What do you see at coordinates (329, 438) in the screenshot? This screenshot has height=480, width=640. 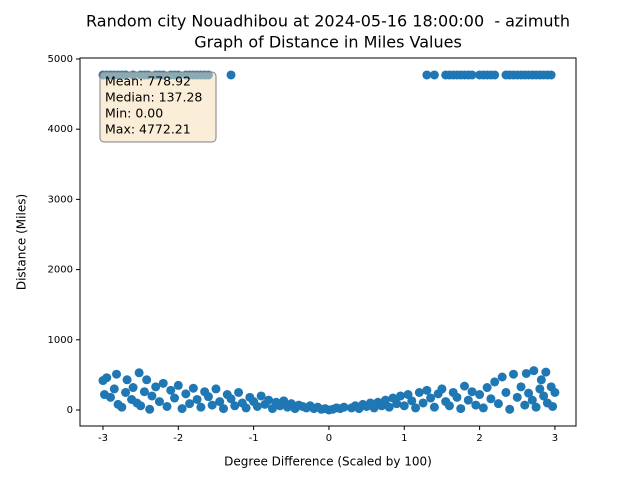 I see `x-tick-label: 0` at bounding box center [329, 438].